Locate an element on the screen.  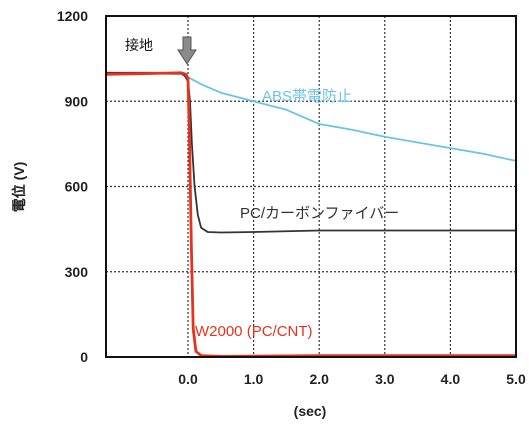
y-tick-label: 600 is located at coordinates (77, 187).